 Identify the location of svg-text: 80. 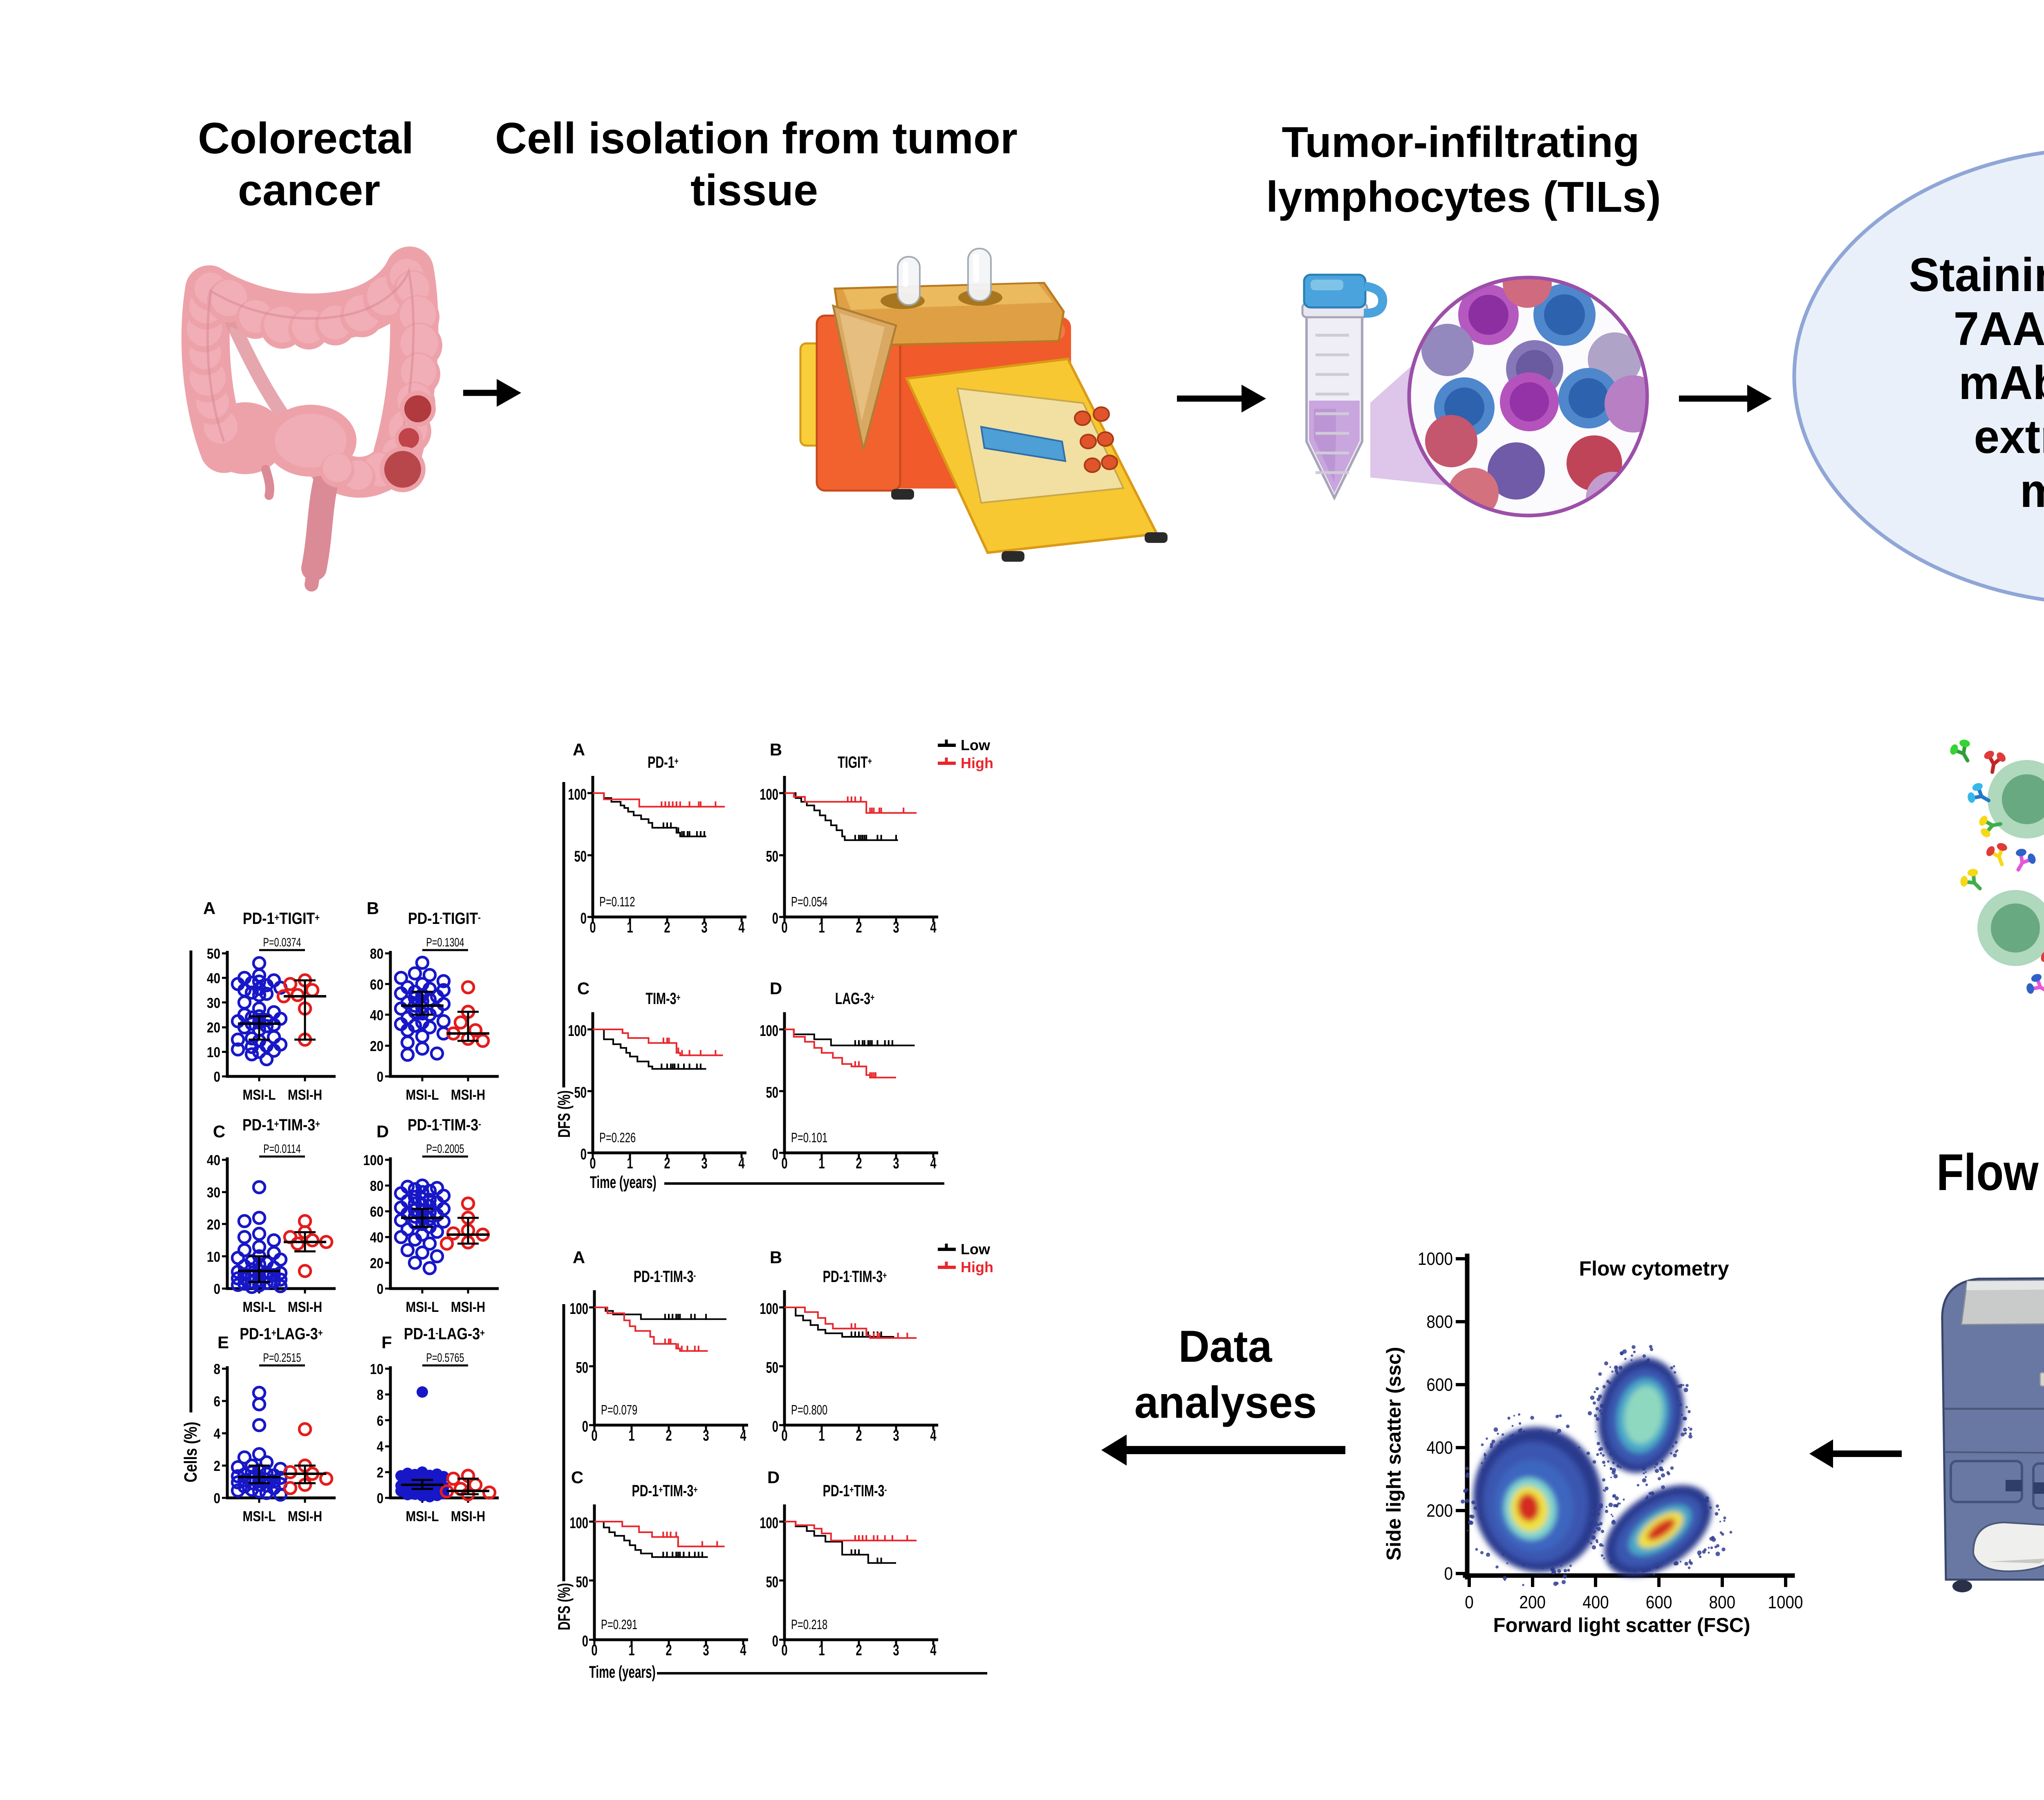
(376, 954).